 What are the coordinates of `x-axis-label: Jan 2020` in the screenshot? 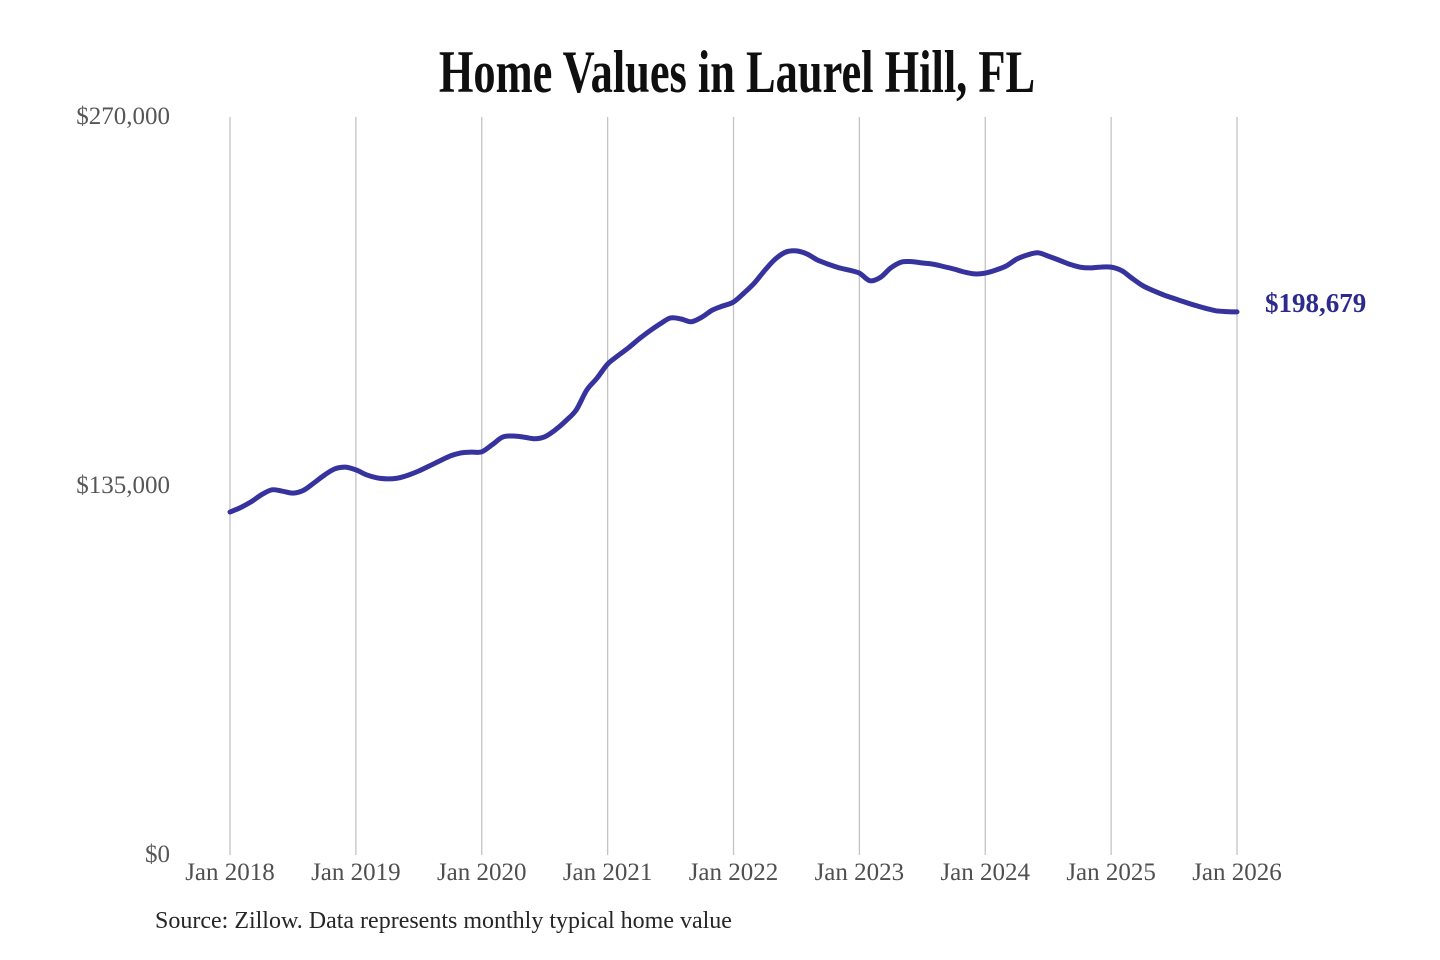 It's located at (481, 872).